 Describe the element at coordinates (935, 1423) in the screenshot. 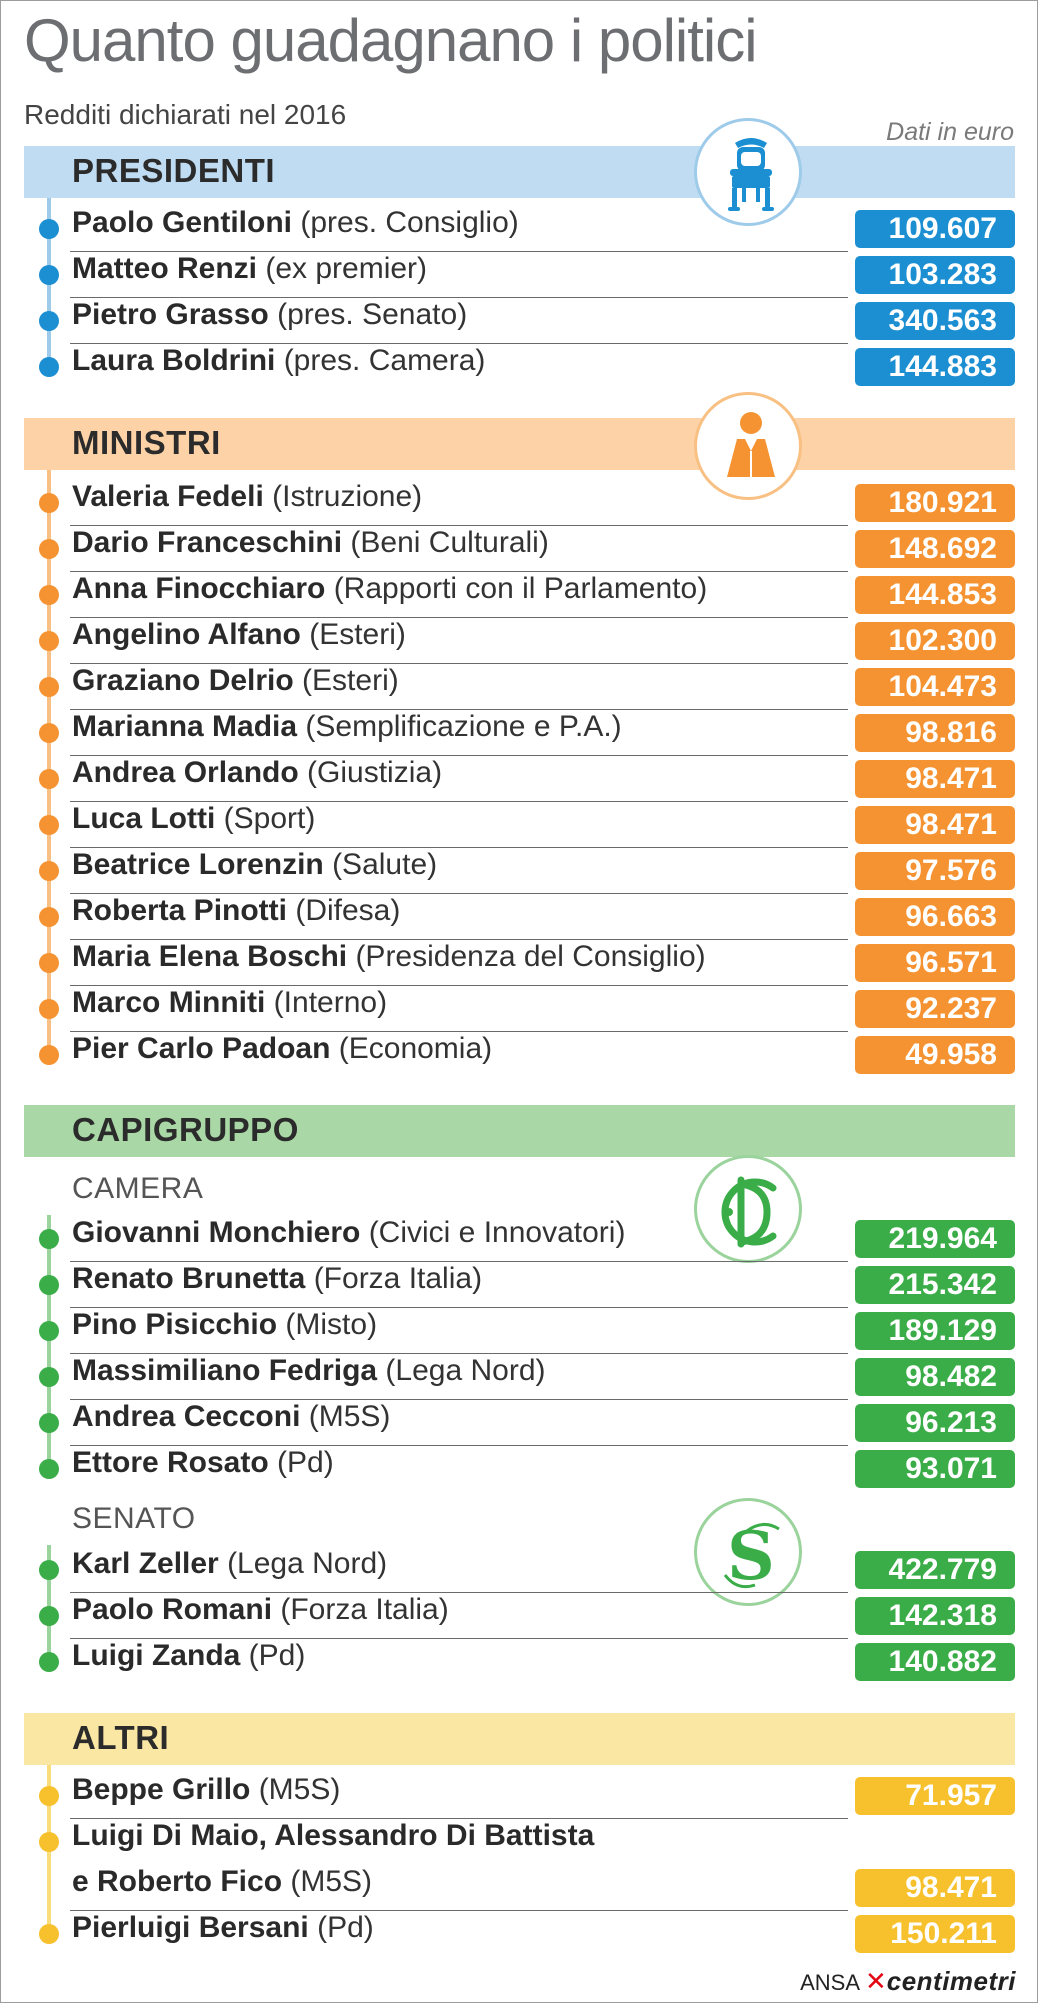

I see `income-value: 96.213` at that location.